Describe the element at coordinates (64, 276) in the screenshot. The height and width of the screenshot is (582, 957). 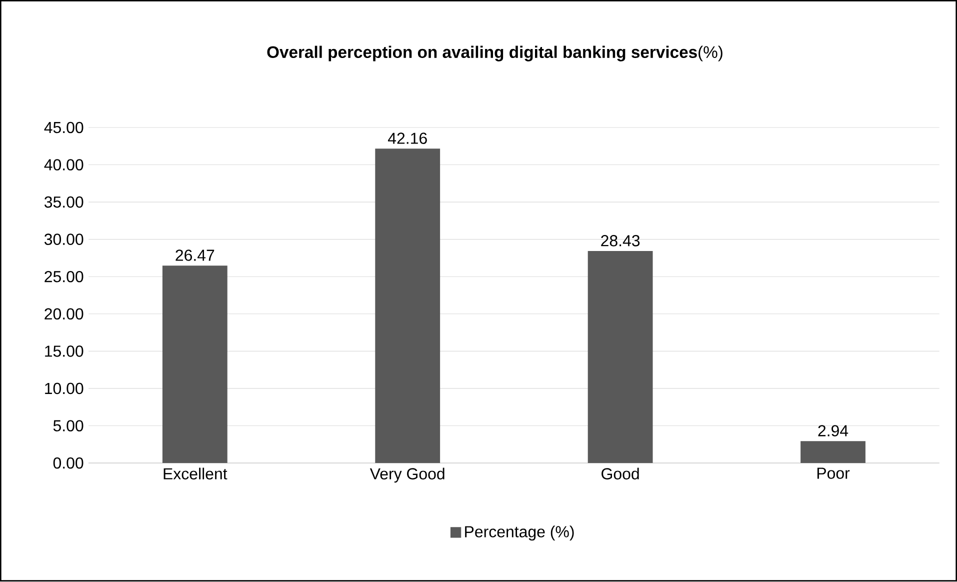
I see `y-tick-label: 25.00` at that location.